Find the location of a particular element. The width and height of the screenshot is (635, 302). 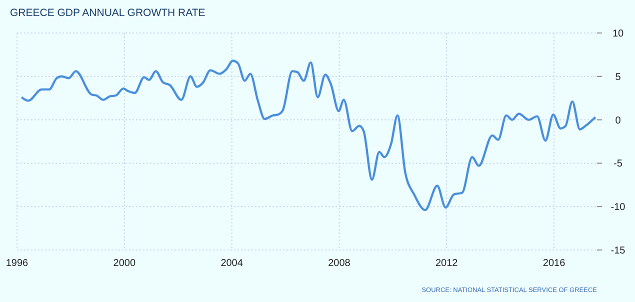

x-tick-label: 2000 is located at coordinates (124, 263).